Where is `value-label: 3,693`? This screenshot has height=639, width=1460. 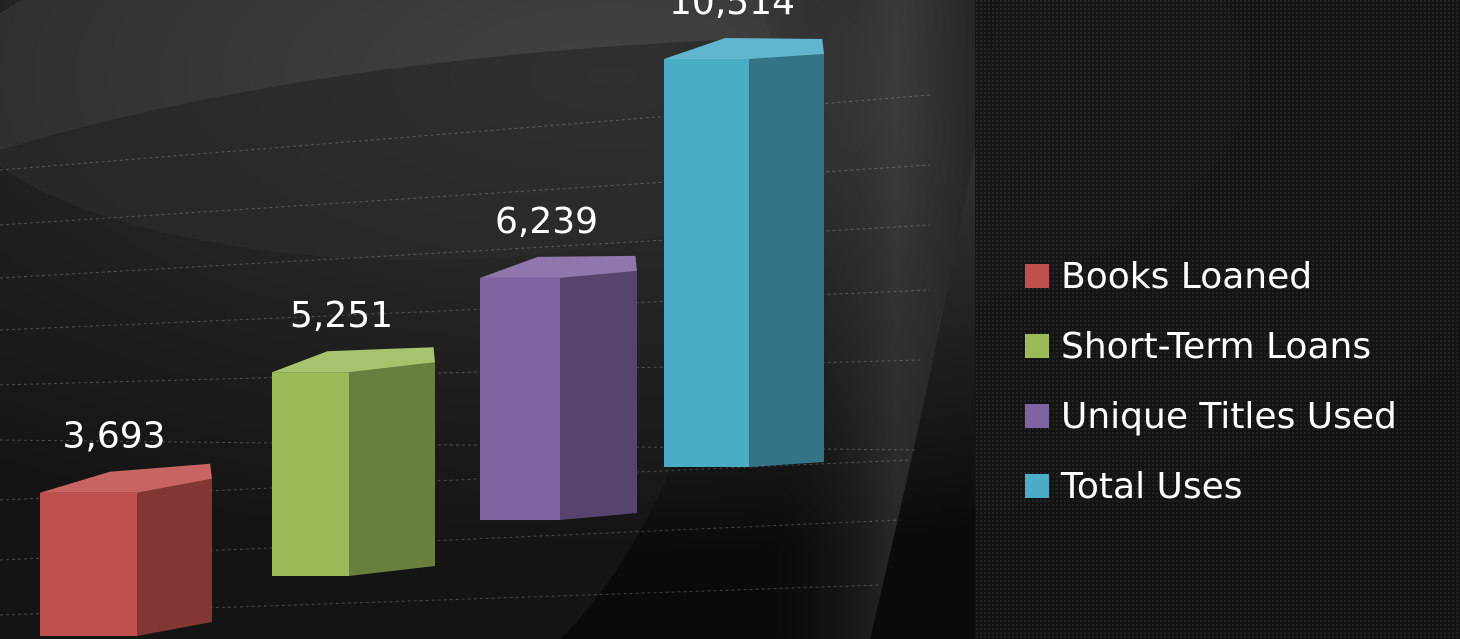 value-label: 3,693 is located at coordinates (113, 436).